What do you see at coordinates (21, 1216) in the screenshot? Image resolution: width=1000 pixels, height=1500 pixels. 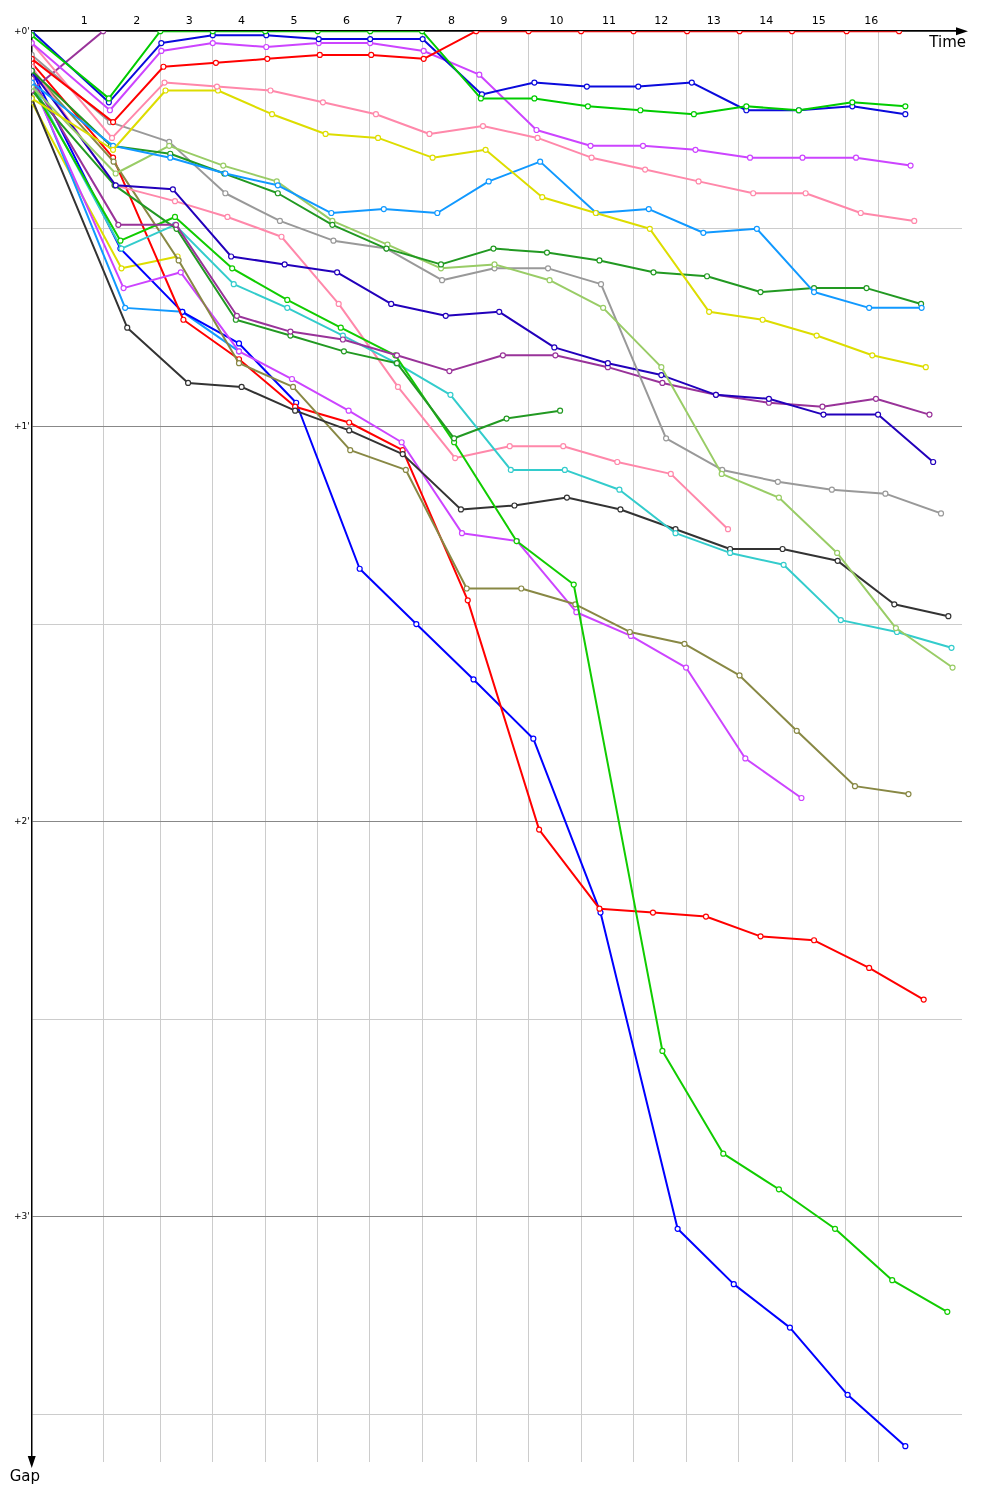 I see `y-tick-label: +3'` at bounding box center [21, 1216].